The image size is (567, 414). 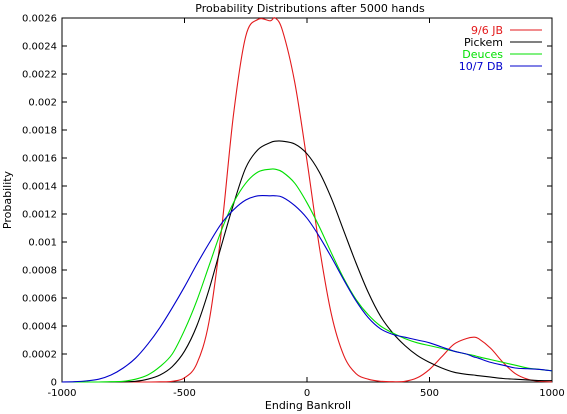 I want to click on x-tick-label: -500, so click(x=184, y=393).